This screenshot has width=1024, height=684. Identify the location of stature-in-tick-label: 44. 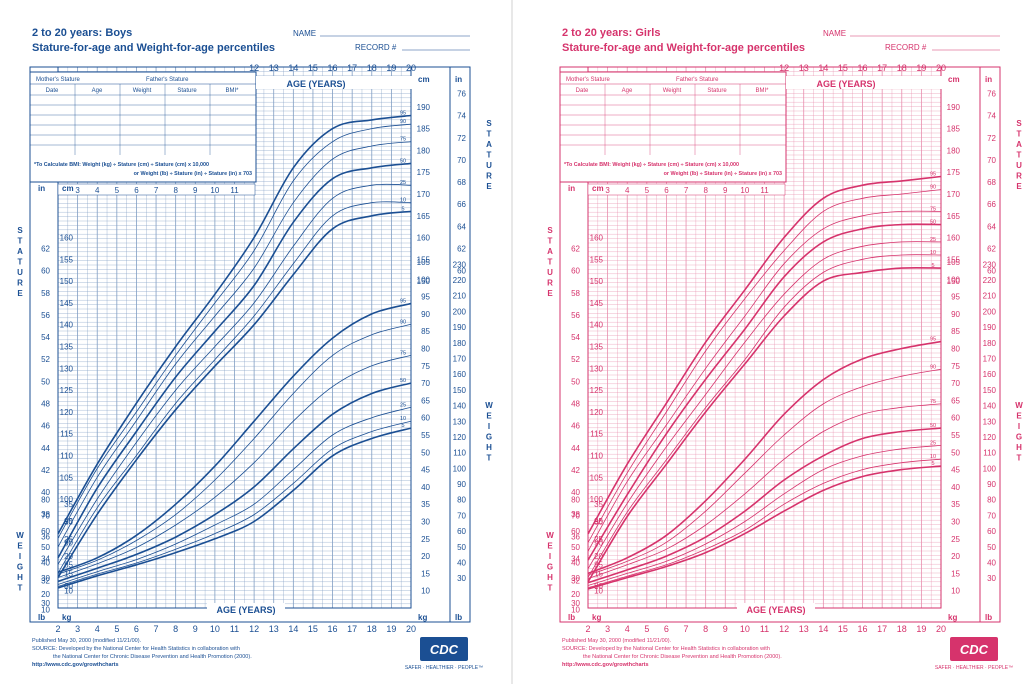
(45, 448).